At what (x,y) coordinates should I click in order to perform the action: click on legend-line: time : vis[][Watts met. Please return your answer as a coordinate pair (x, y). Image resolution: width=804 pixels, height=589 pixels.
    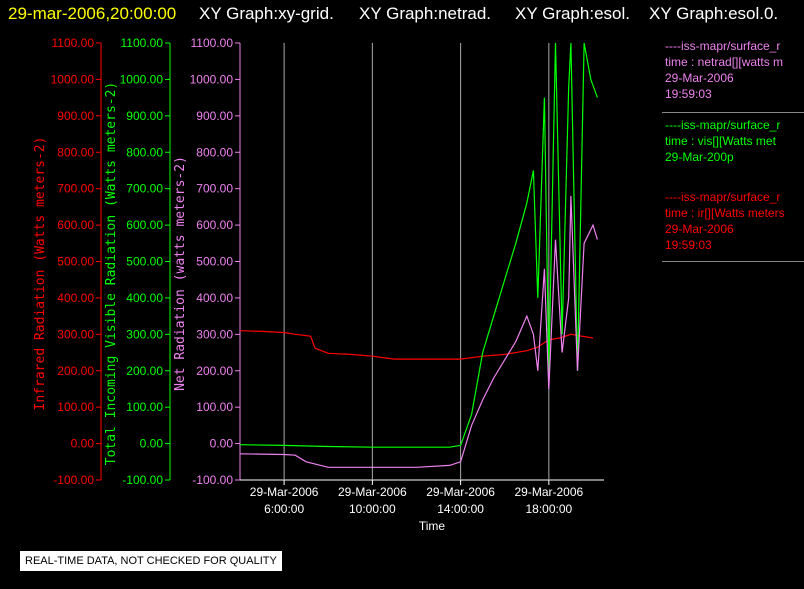
    Looking at the image, I should click on (720, 141).